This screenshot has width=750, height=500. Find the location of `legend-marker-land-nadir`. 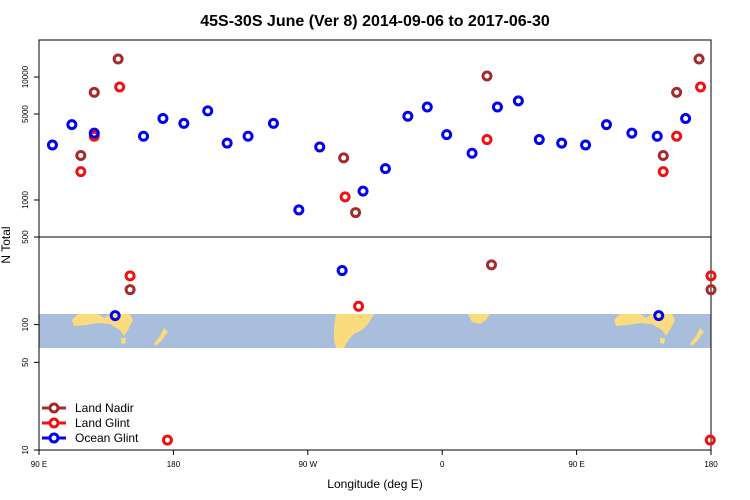

legend-marker-land-nadir is located at coordinates (54, 408).